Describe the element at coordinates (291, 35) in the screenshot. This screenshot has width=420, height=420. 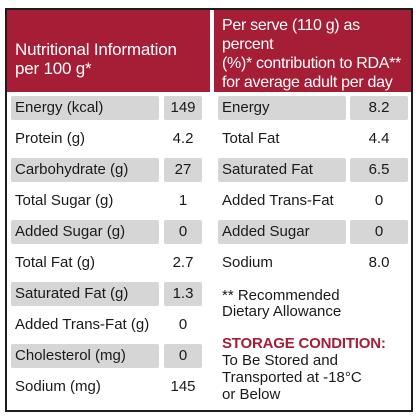
I see `rda-header-line1: Per serve (110 g) as percent` at that location.